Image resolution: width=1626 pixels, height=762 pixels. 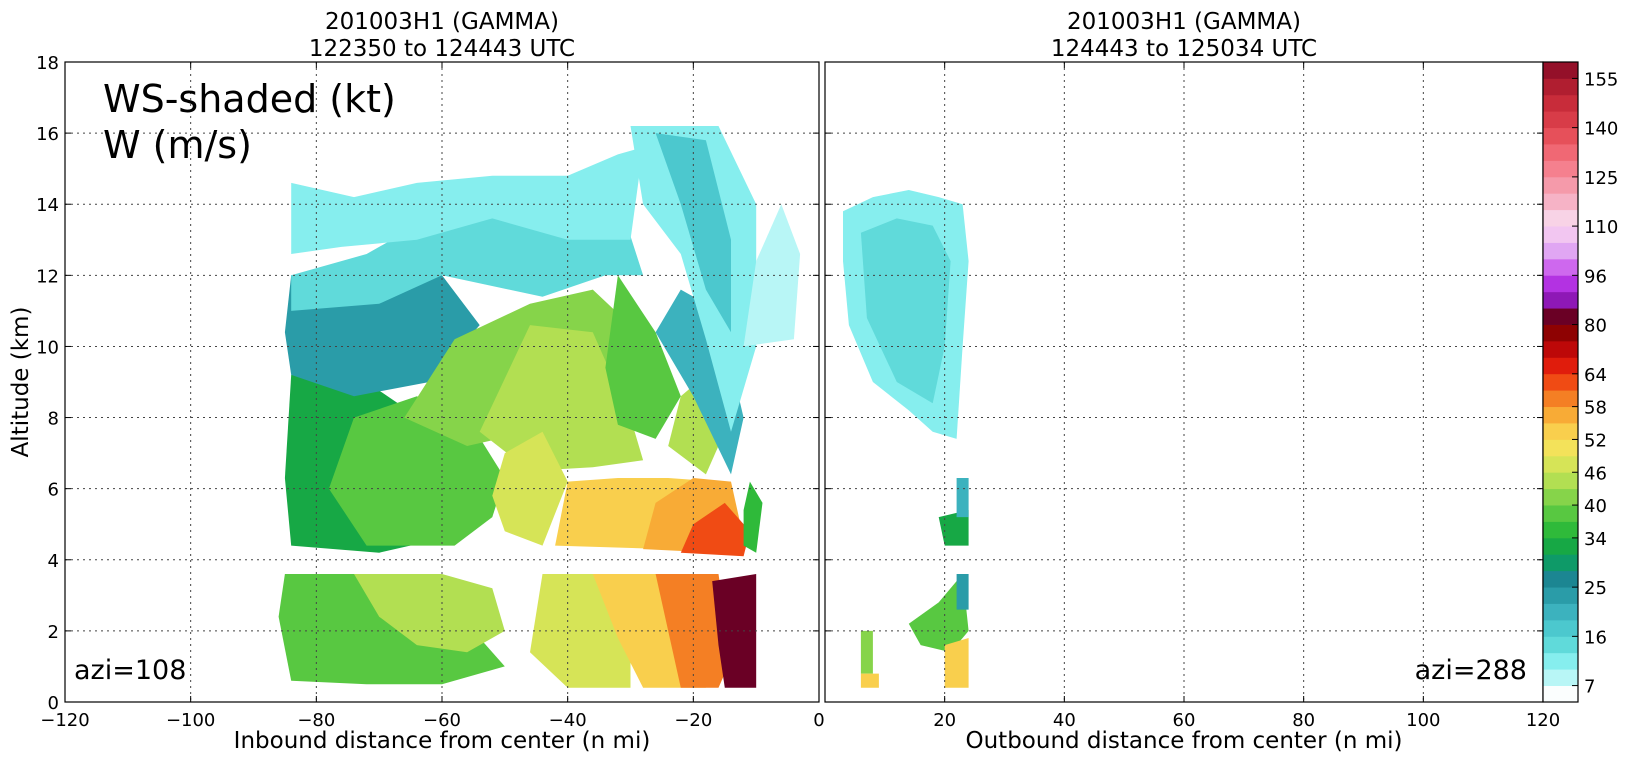 What do you see at coordinates (47, 347) in the screenshot?
I see `left-y-tick-label-5: 10` at bounding box center [47, 347].